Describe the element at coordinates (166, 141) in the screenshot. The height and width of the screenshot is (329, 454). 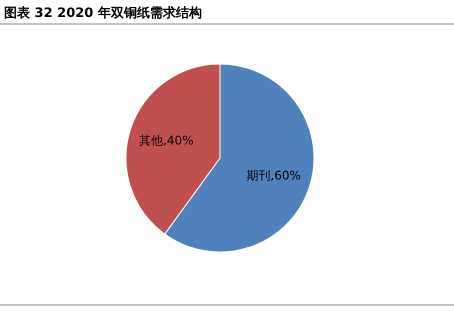
I see `slice-label: 其他,40%` at that location.